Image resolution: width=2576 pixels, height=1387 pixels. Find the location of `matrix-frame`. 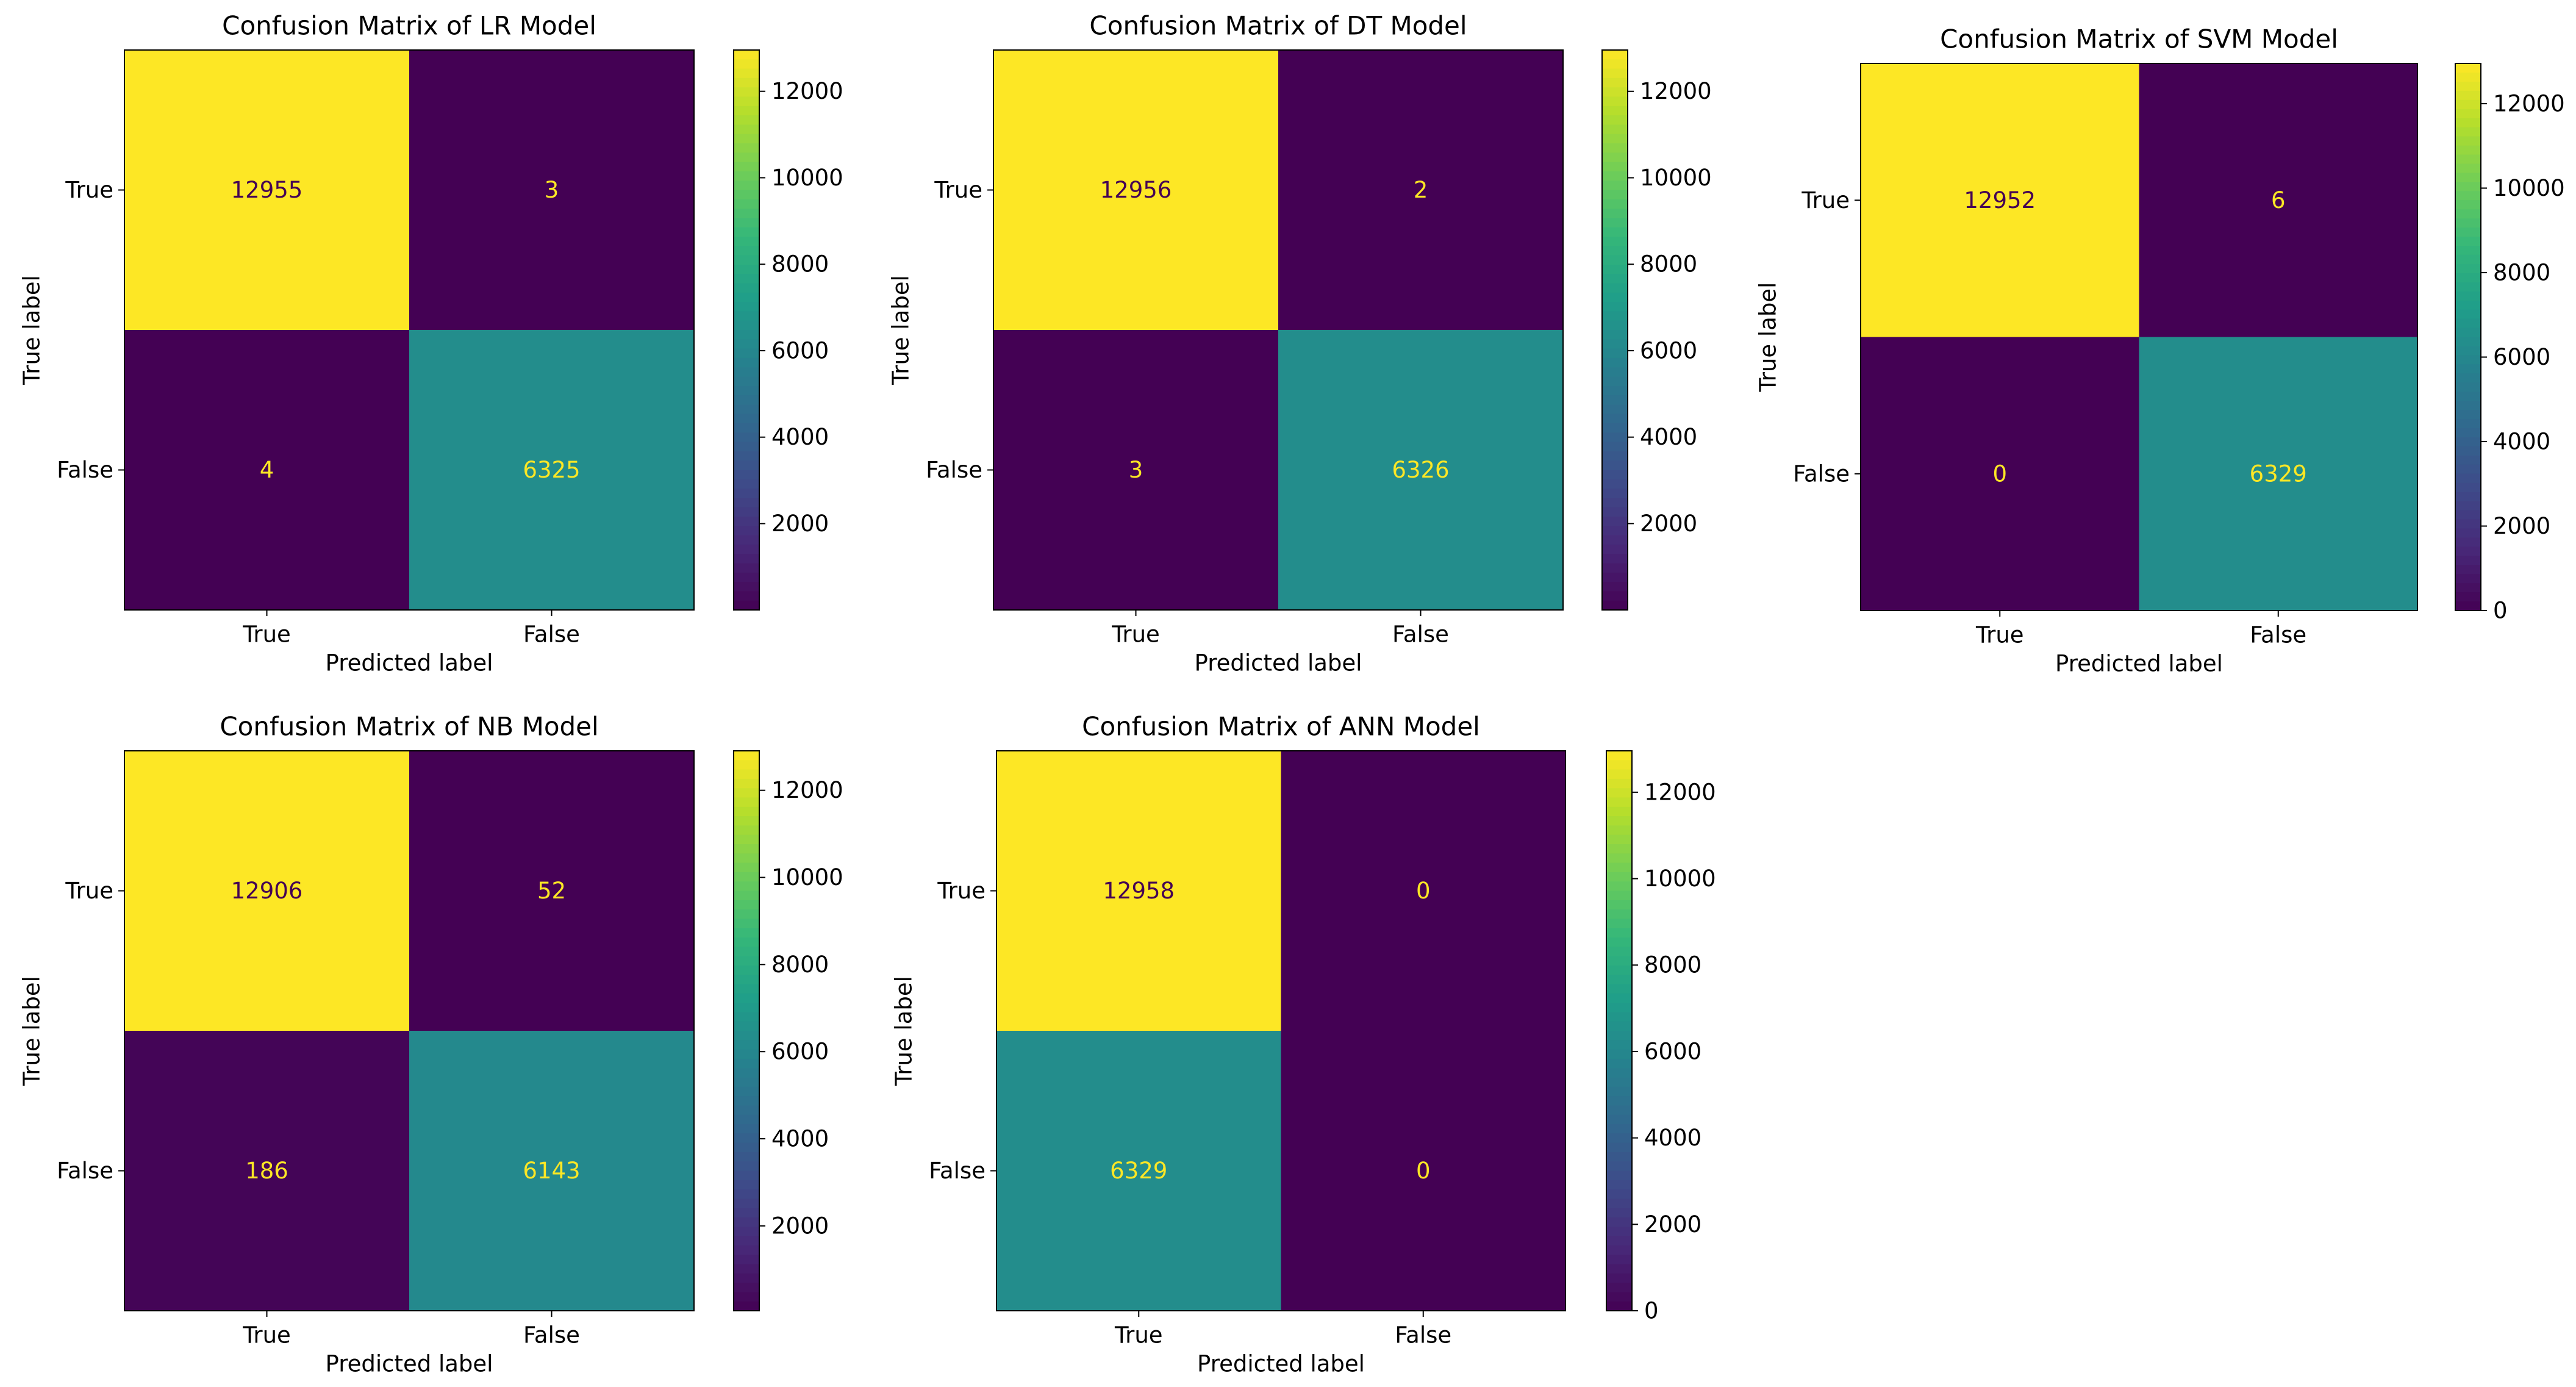

matrix-frame is located at coordinates (1278, 330).